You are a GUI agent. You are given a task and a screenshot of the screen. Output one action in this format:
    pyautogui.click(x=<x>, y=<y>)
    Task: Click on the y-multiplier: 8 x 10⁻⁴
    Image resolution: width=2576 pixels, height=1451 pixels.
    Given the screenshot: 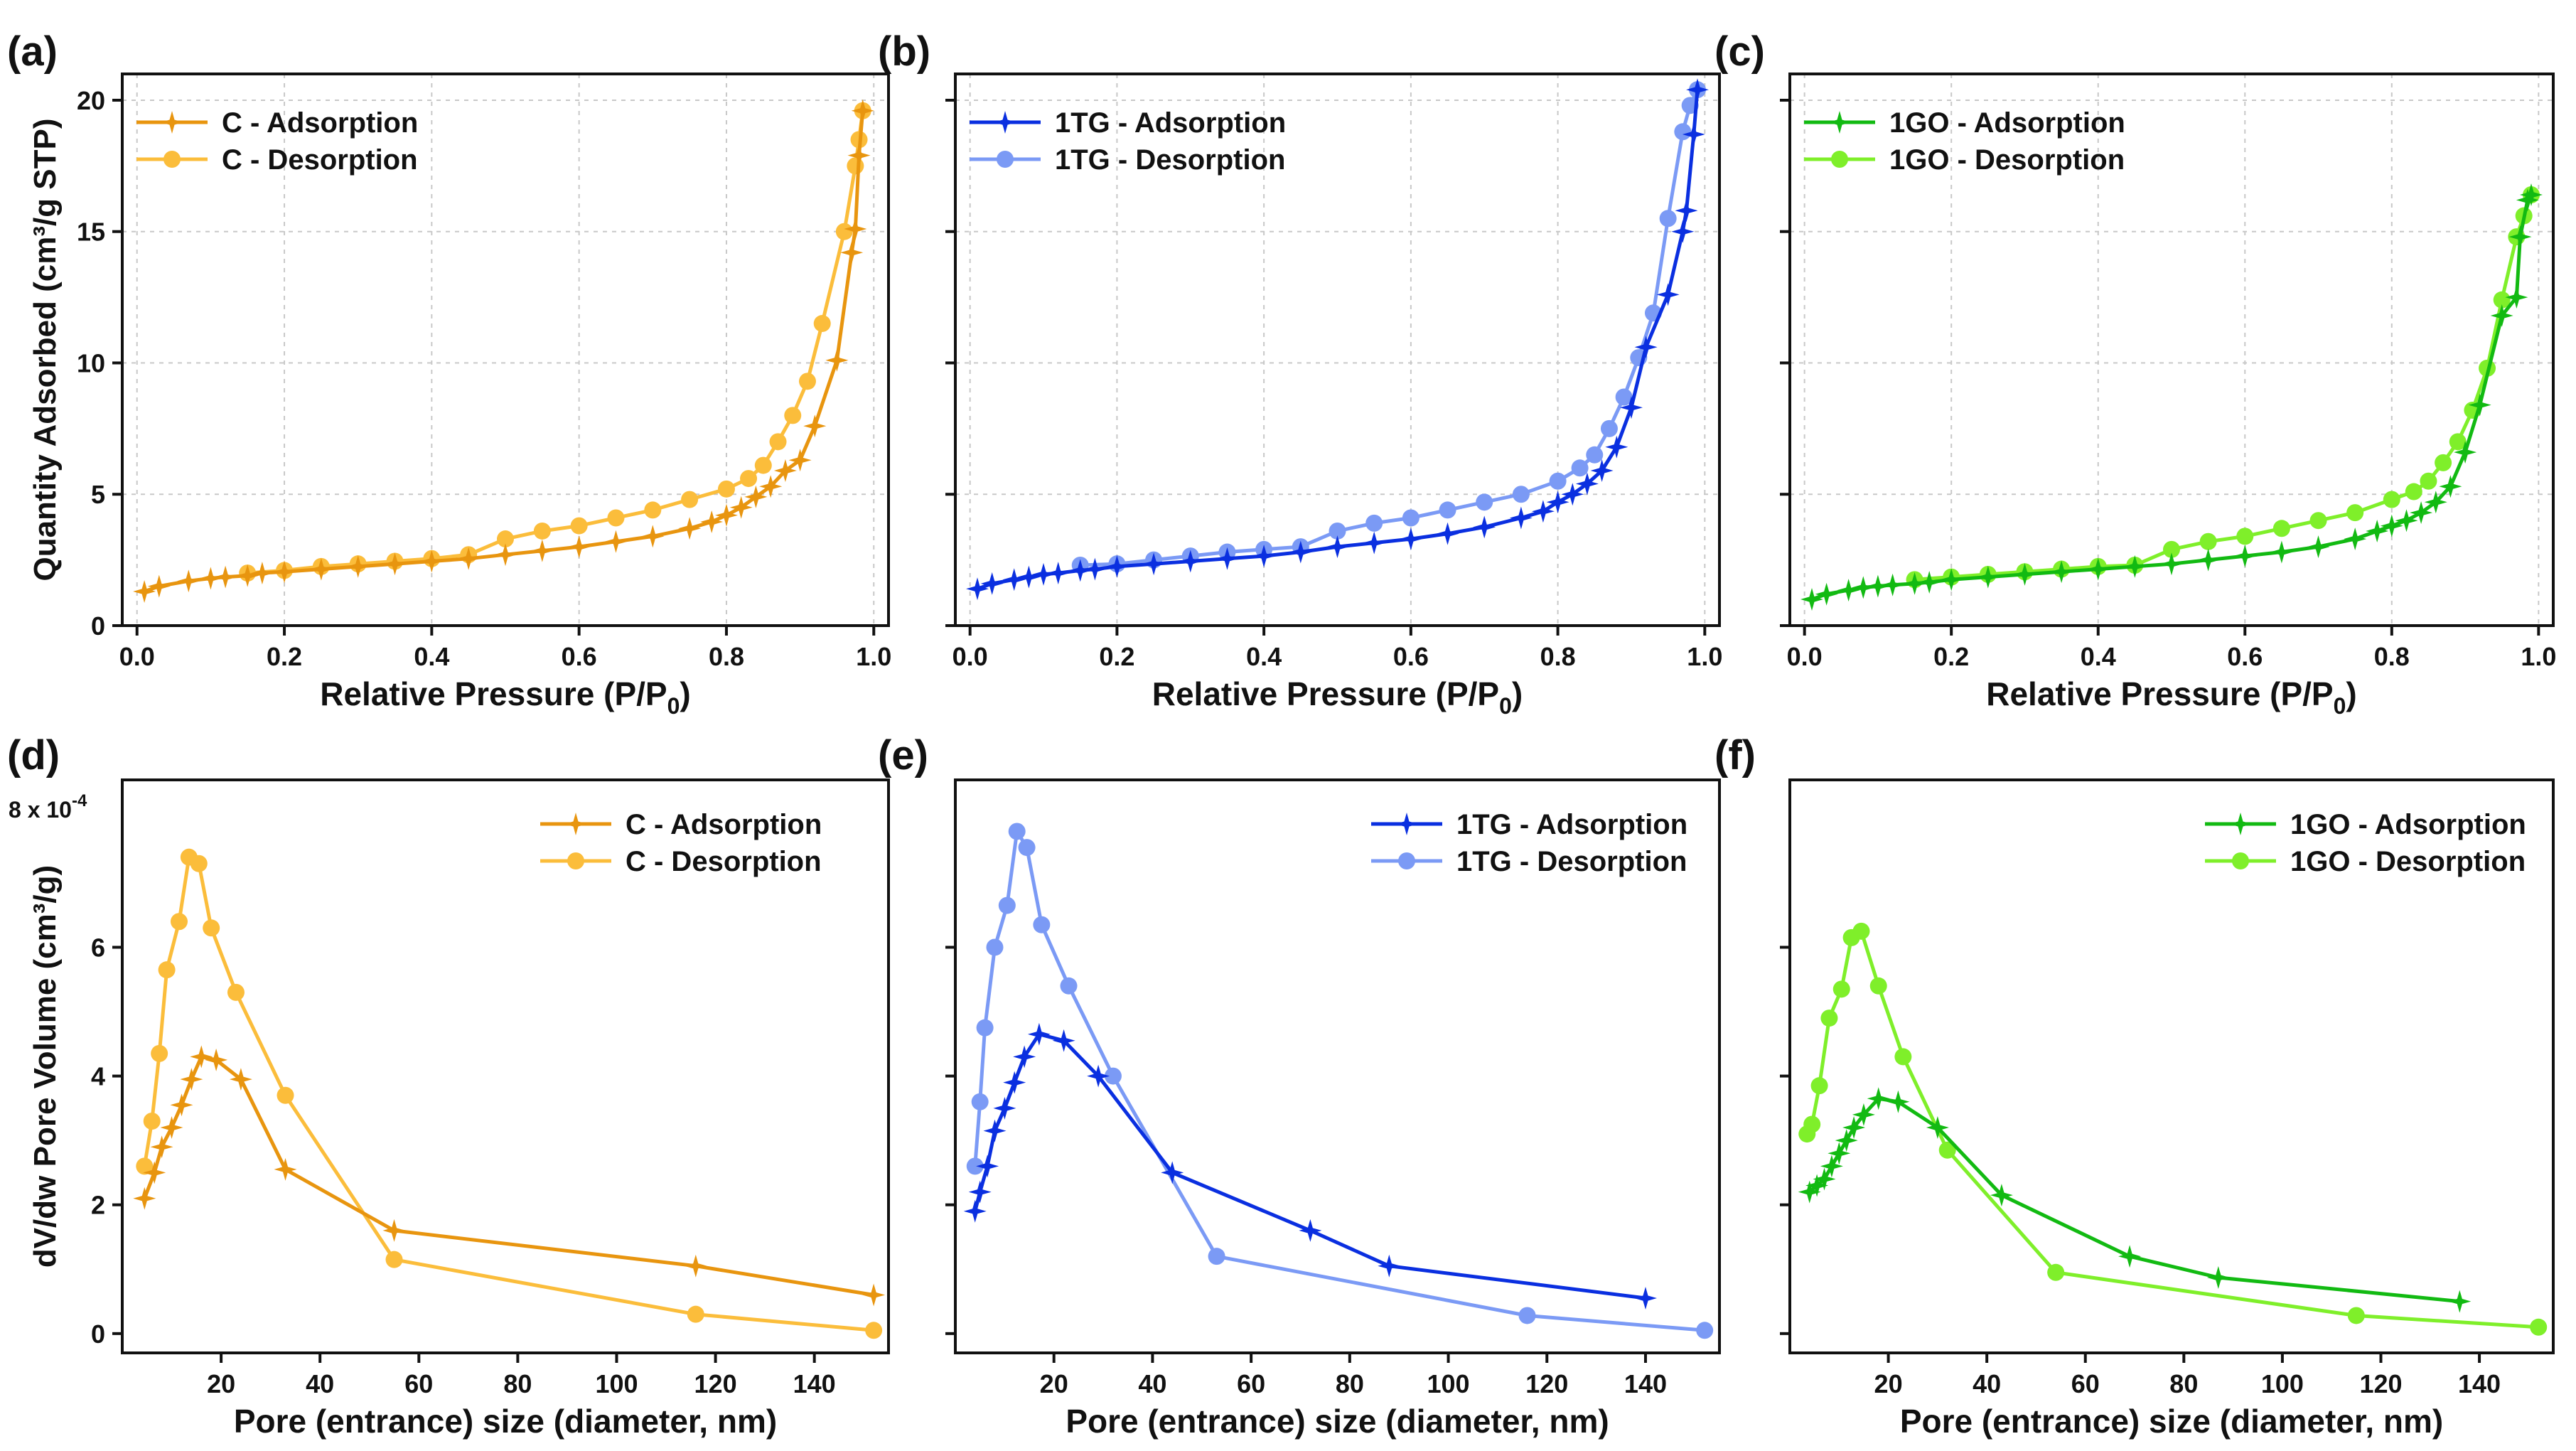 What is the action you would take?
    pyautogui.click(x=48, y=807)
    